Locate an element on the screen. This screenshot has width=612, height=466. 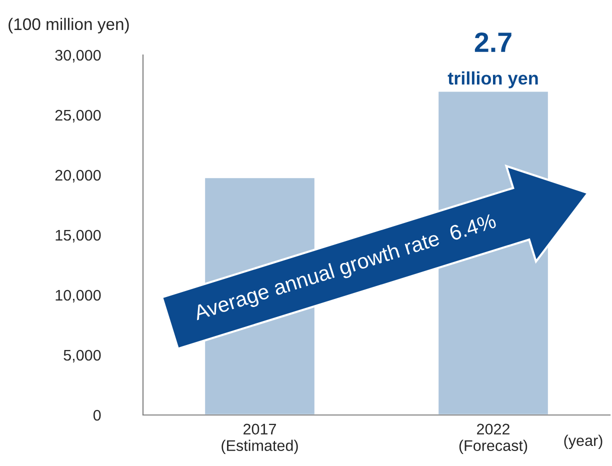
y-tick-label: 10,000 is located at coordinates (78, 296).